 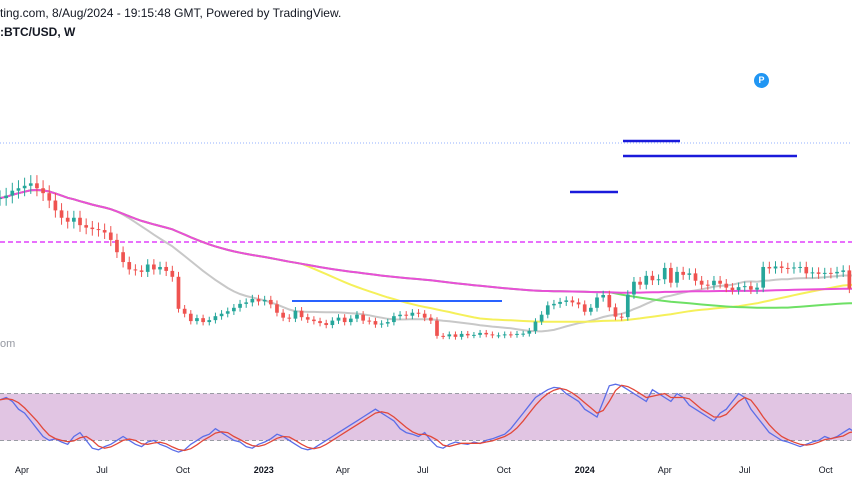 What do you see at coordinates (761, 80) in the screenshot?
I see `p-marker-icon: P` at bounding box center [761, 80].